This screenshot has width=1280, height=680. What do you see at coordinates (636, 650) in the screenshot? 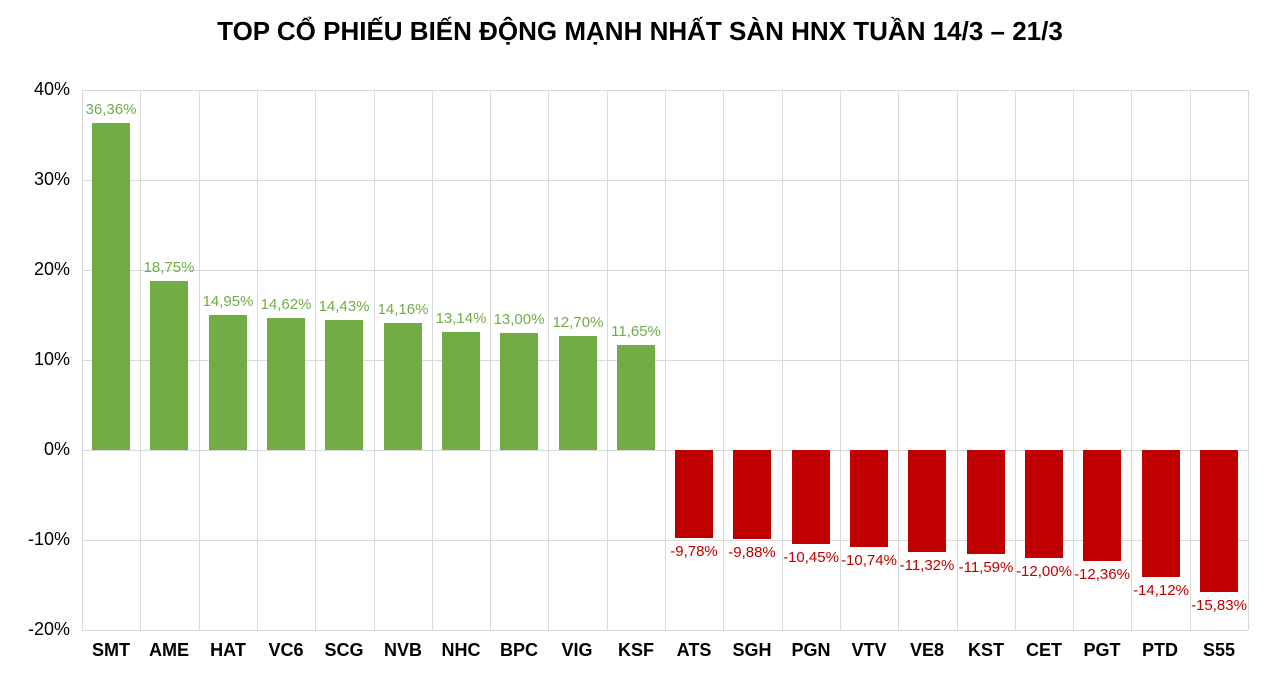
I see `x-axis-tick-KSF: KSF` at bounding box center [636, 650].